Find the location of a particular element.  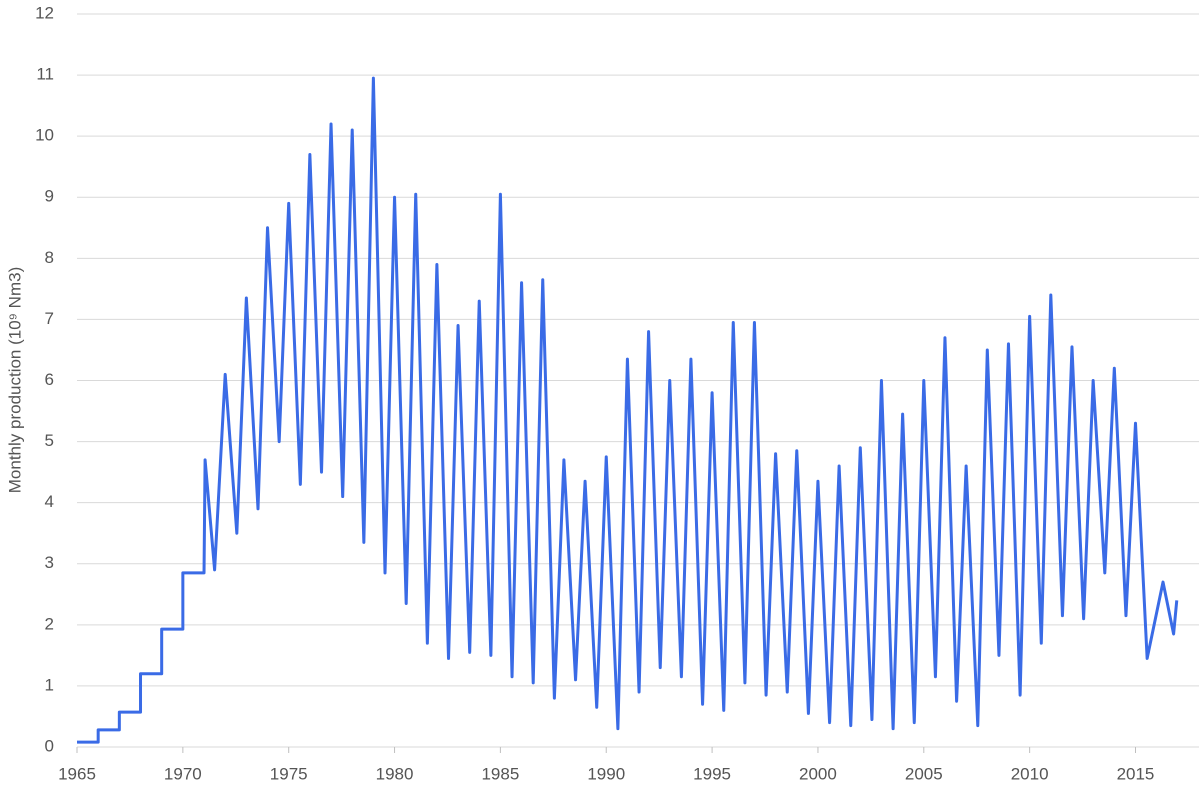

y-tick-label: 10 is located at coordinates (44, 135).